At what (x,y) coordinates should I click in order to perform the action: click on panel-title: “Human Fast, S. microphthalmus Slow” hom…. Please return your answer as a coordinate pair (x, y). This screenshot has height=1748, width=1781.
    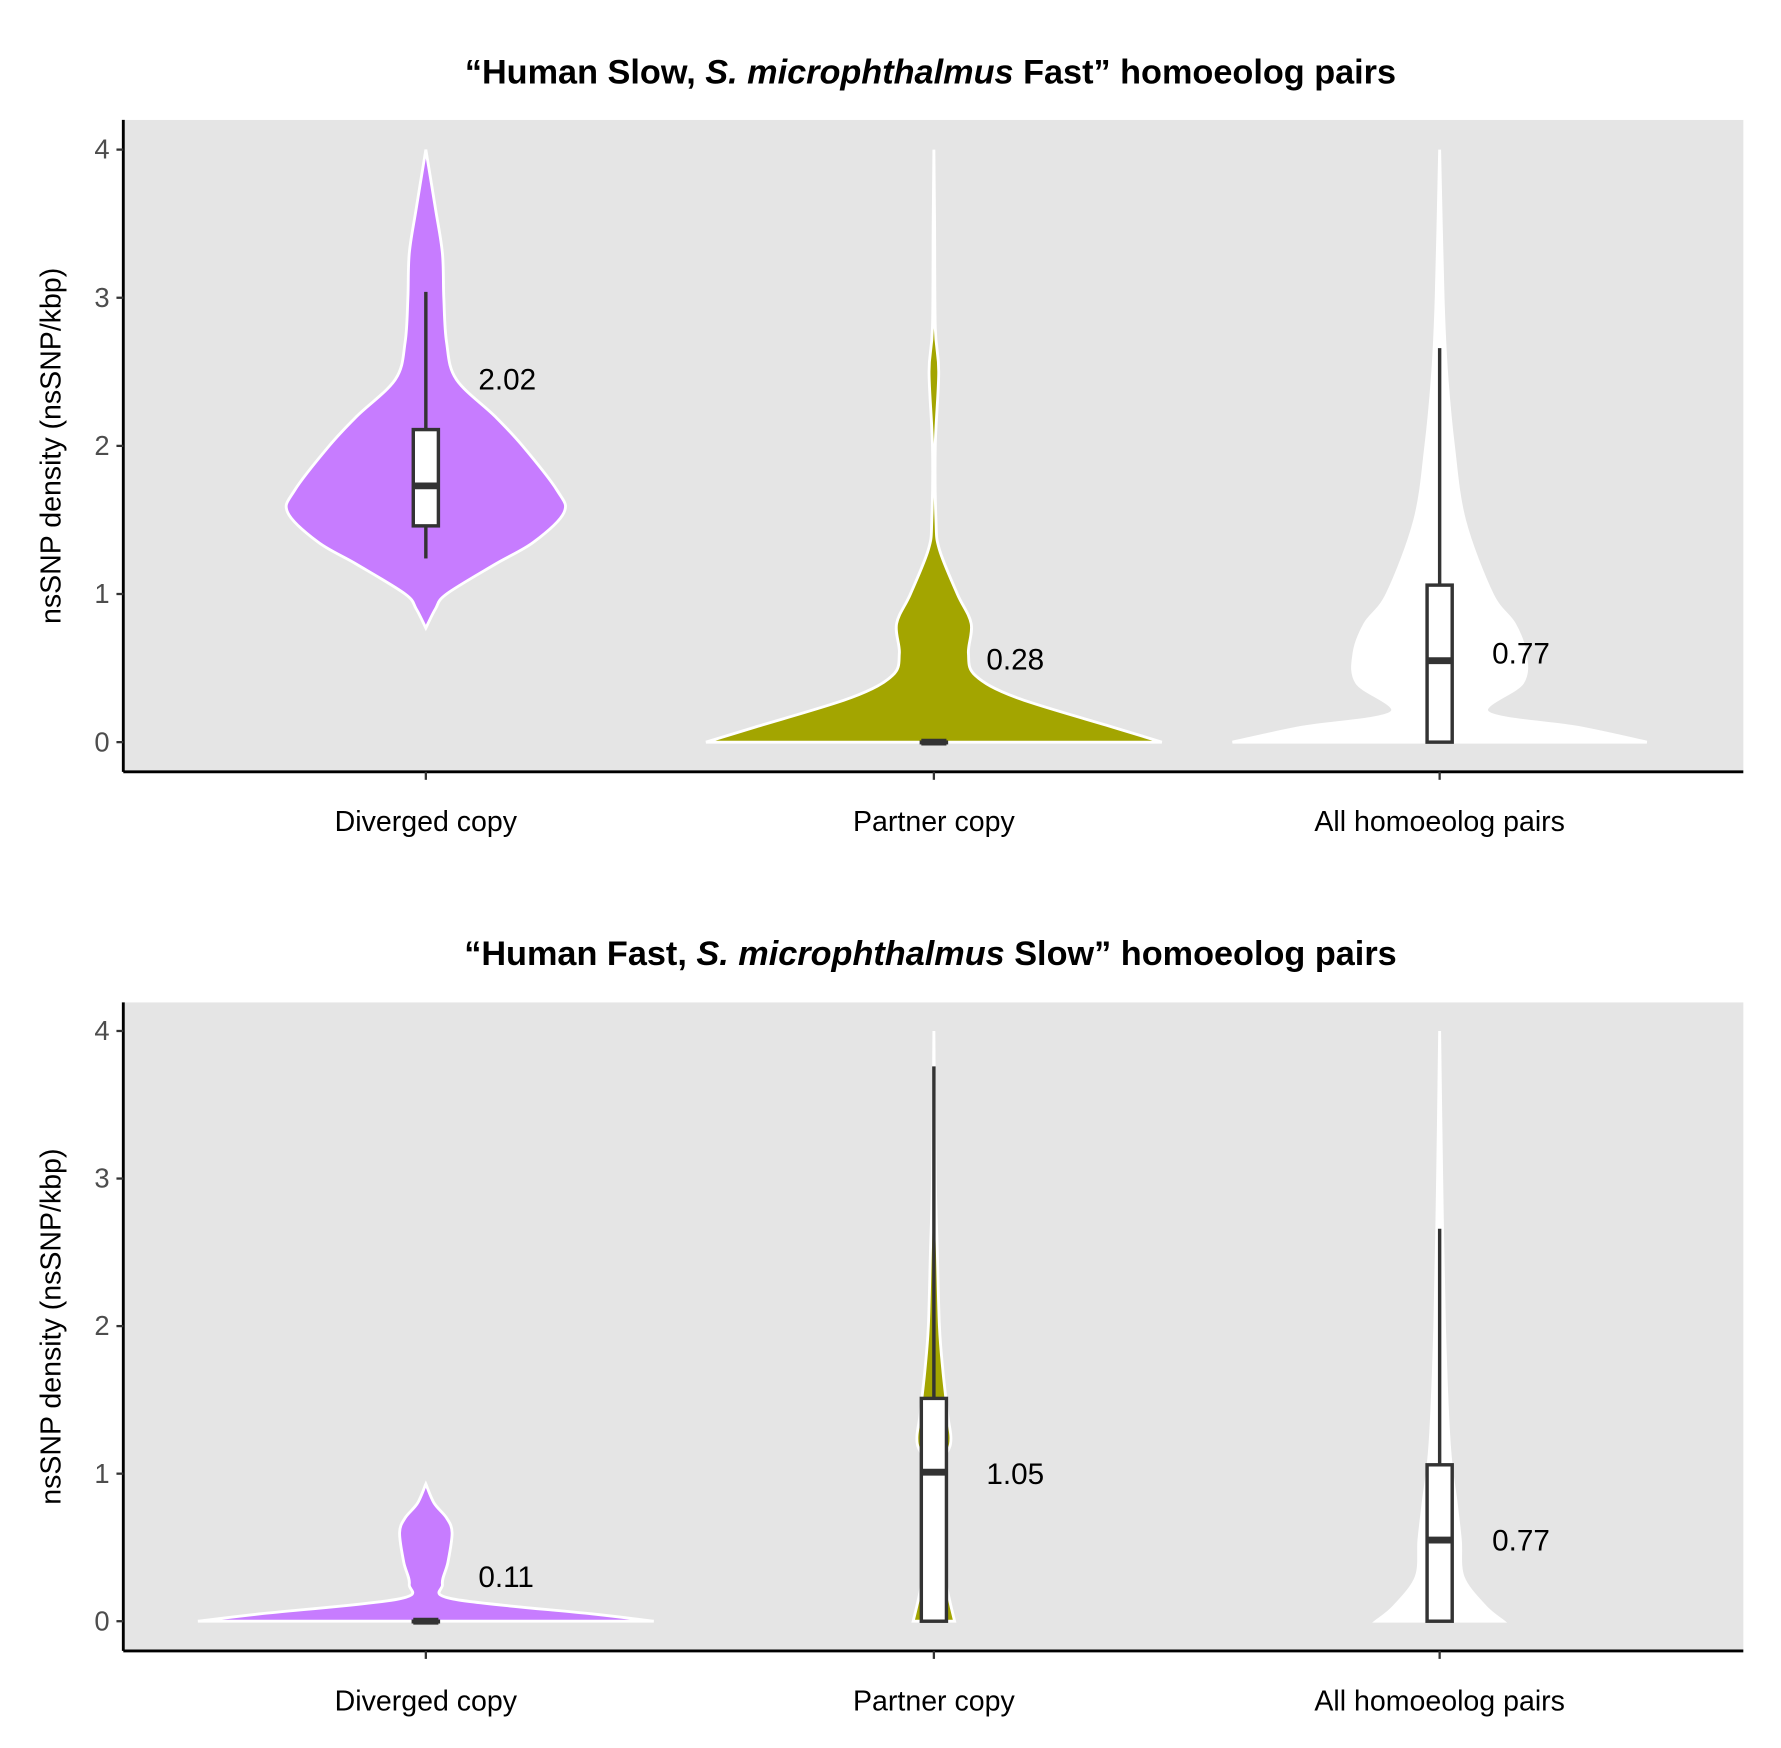
    Looking at the image, I should click on (930, 954).